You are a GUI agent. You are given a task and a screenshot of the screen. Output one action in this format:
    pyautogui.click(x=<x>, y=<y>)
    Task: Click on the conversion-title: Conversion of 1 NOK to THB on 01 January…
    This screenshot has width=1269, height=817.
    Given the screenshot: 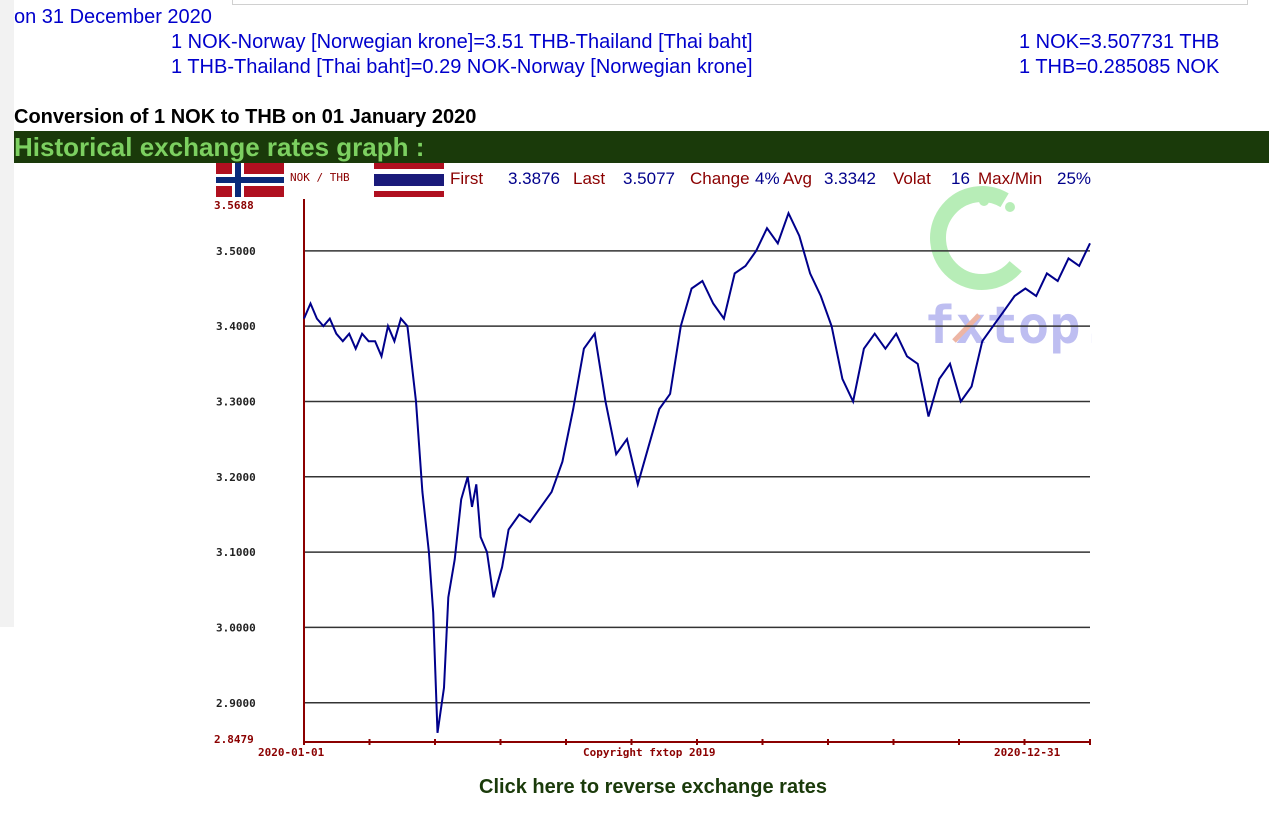 What is the action you would take?
    pyautogui.click(x=245, y=117)
    